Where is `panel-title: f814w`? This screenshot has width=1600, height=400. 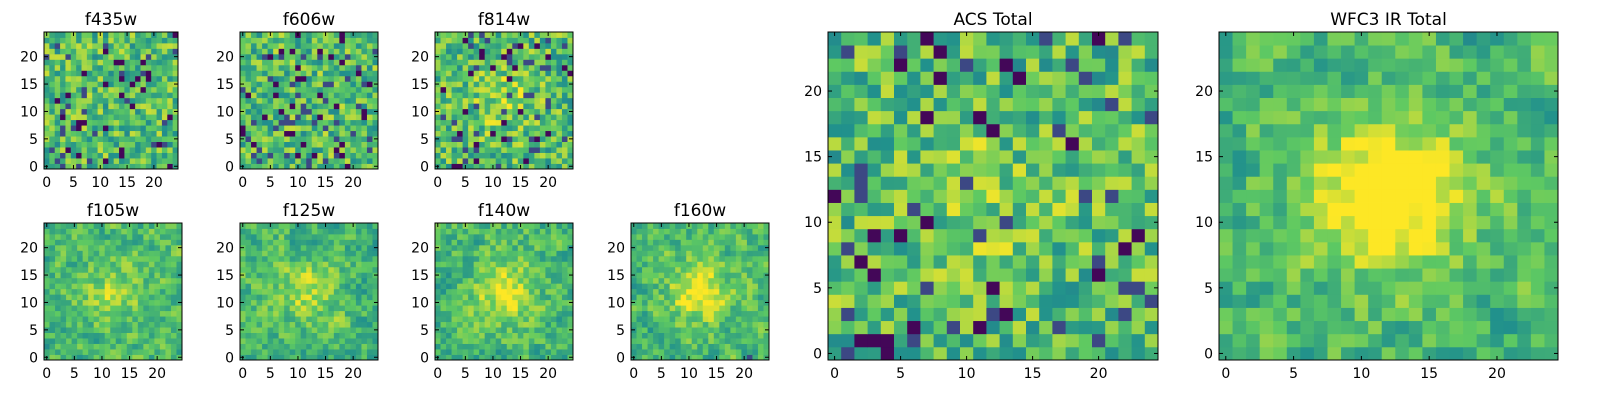
panel-title: f814w is located at coordinates (504, 20).